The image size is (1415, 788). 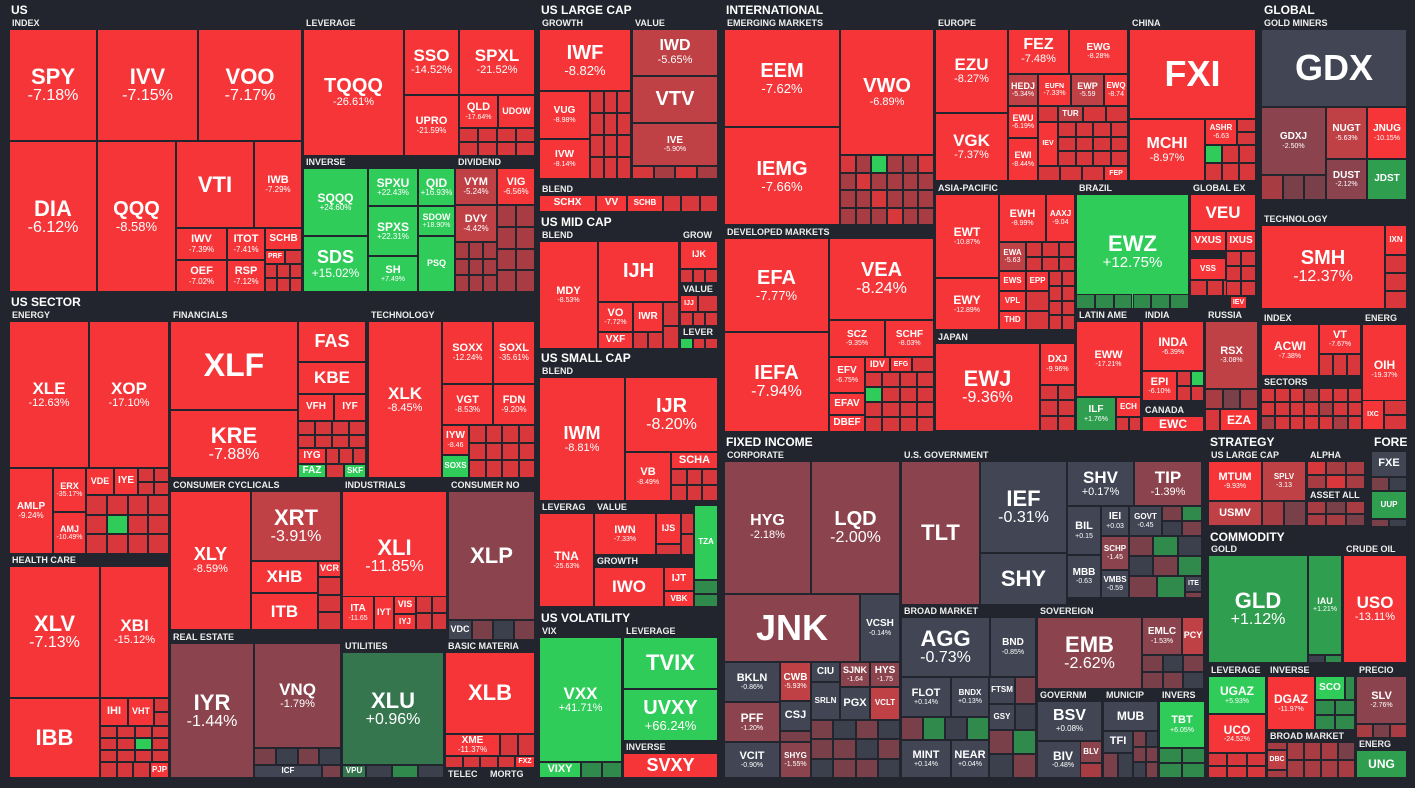 I want to click on etf-tile: FXZ, so click(x=525, y=762).